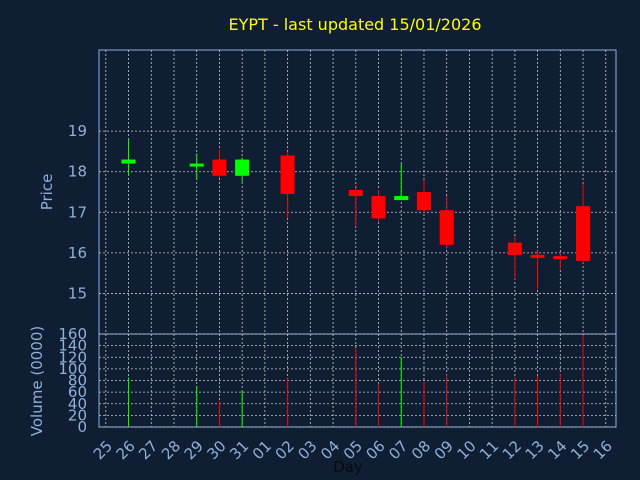 The width and height of the screenshot is (640, 480). Describe the element at coordinates (37, 381) in the screenshot. I see `volume-axis-label: Volume (0000)` at that location.